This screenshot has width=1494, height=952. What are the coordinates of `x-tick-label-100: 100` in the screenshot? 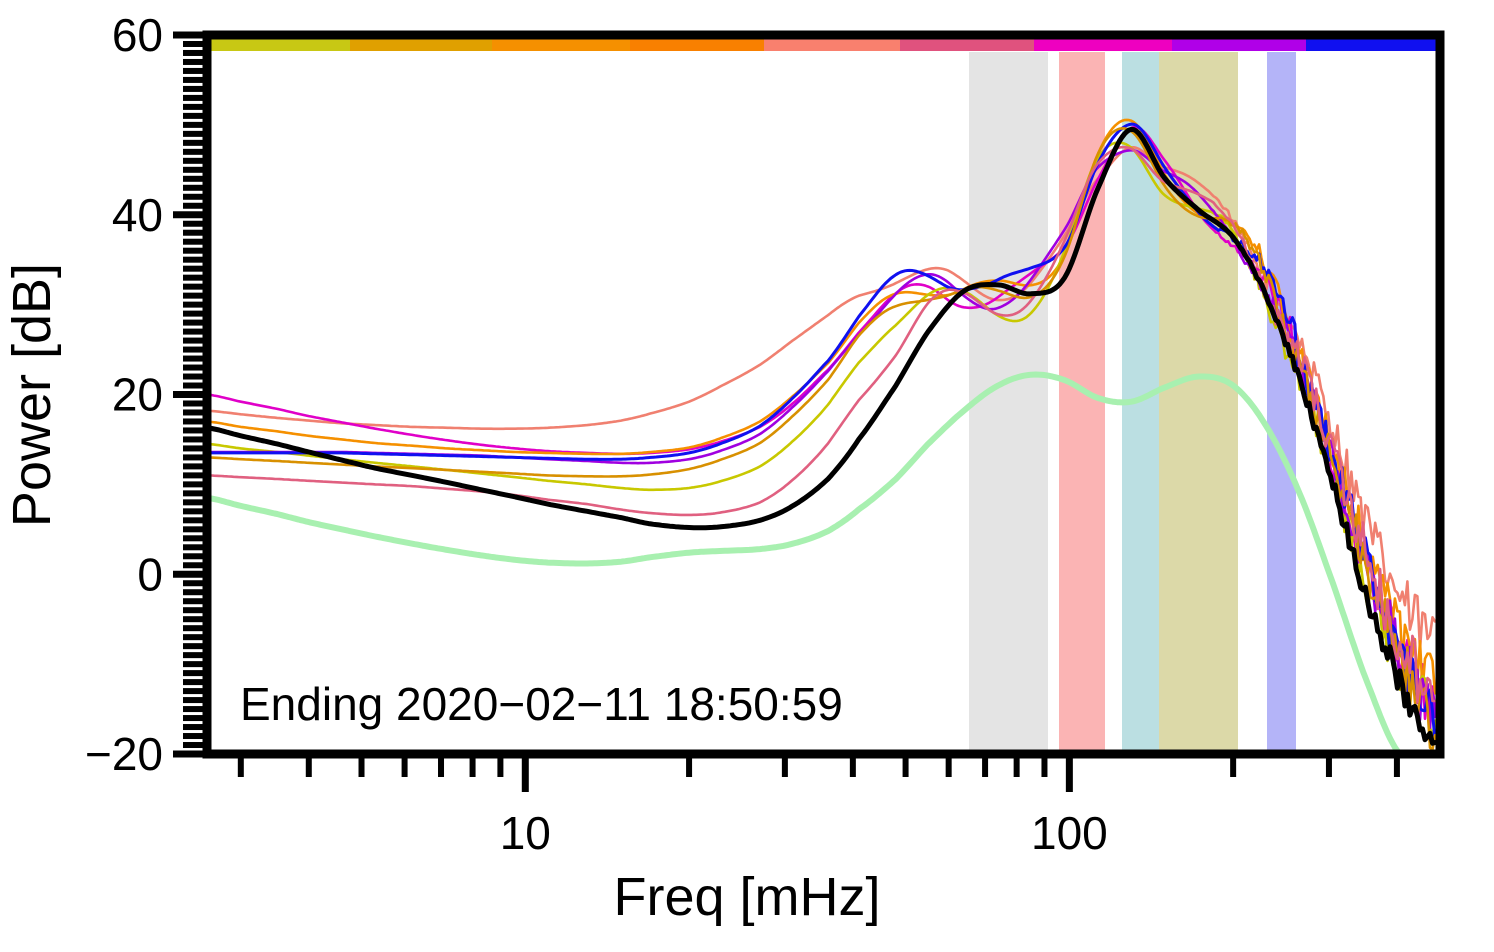 It's located at (1069, 833).